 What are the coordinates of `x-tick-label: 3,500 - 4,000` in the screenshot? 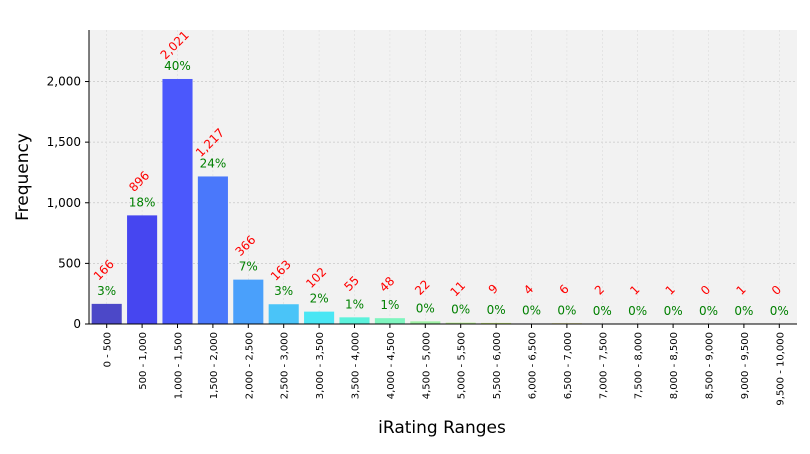 It's located at (356, 365).